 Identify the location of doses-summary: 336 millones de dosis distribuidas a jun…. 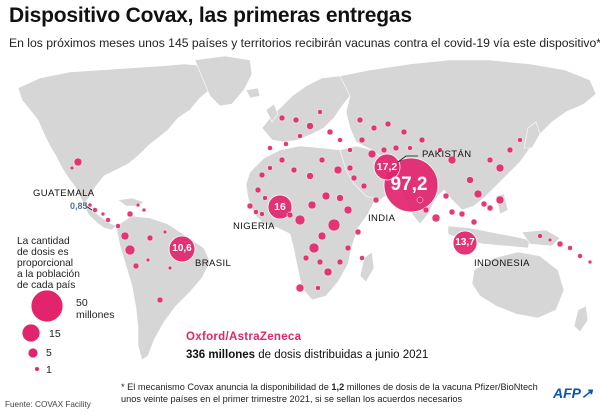
(307, 355).